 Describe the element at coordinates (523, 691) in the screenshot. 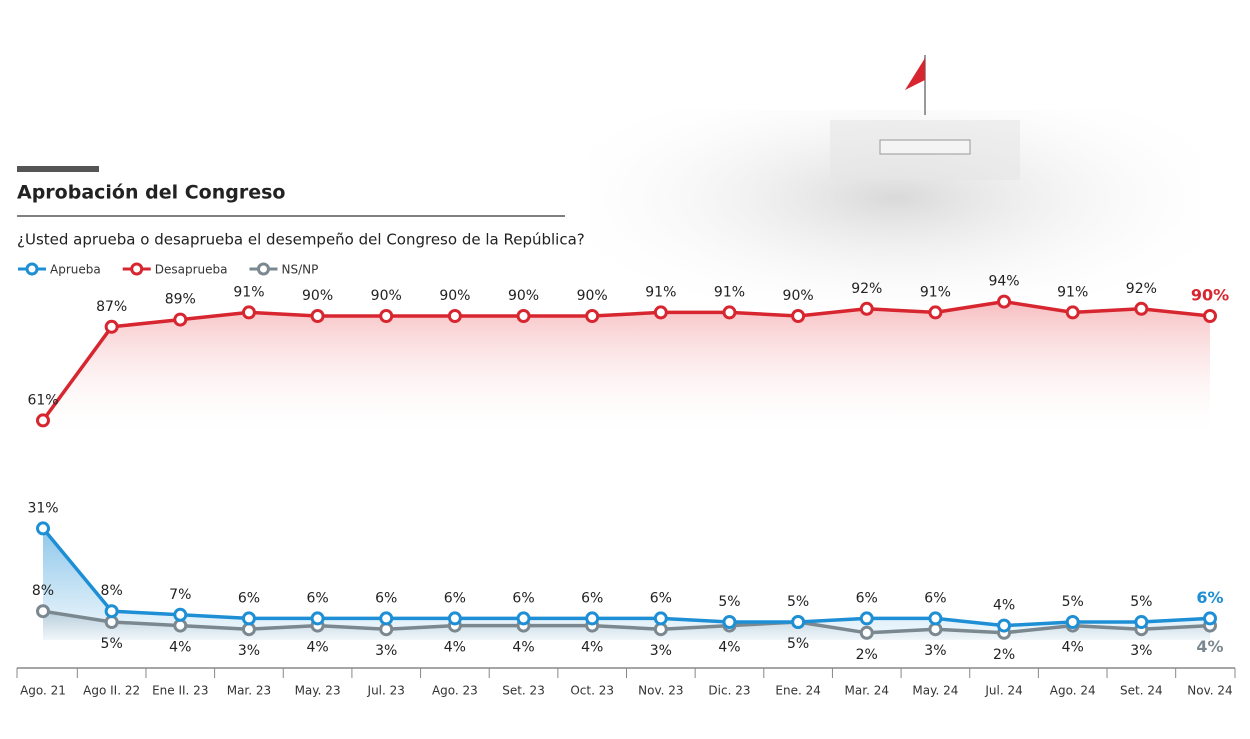

I see `x-tick-label: Set. 23` at that location.